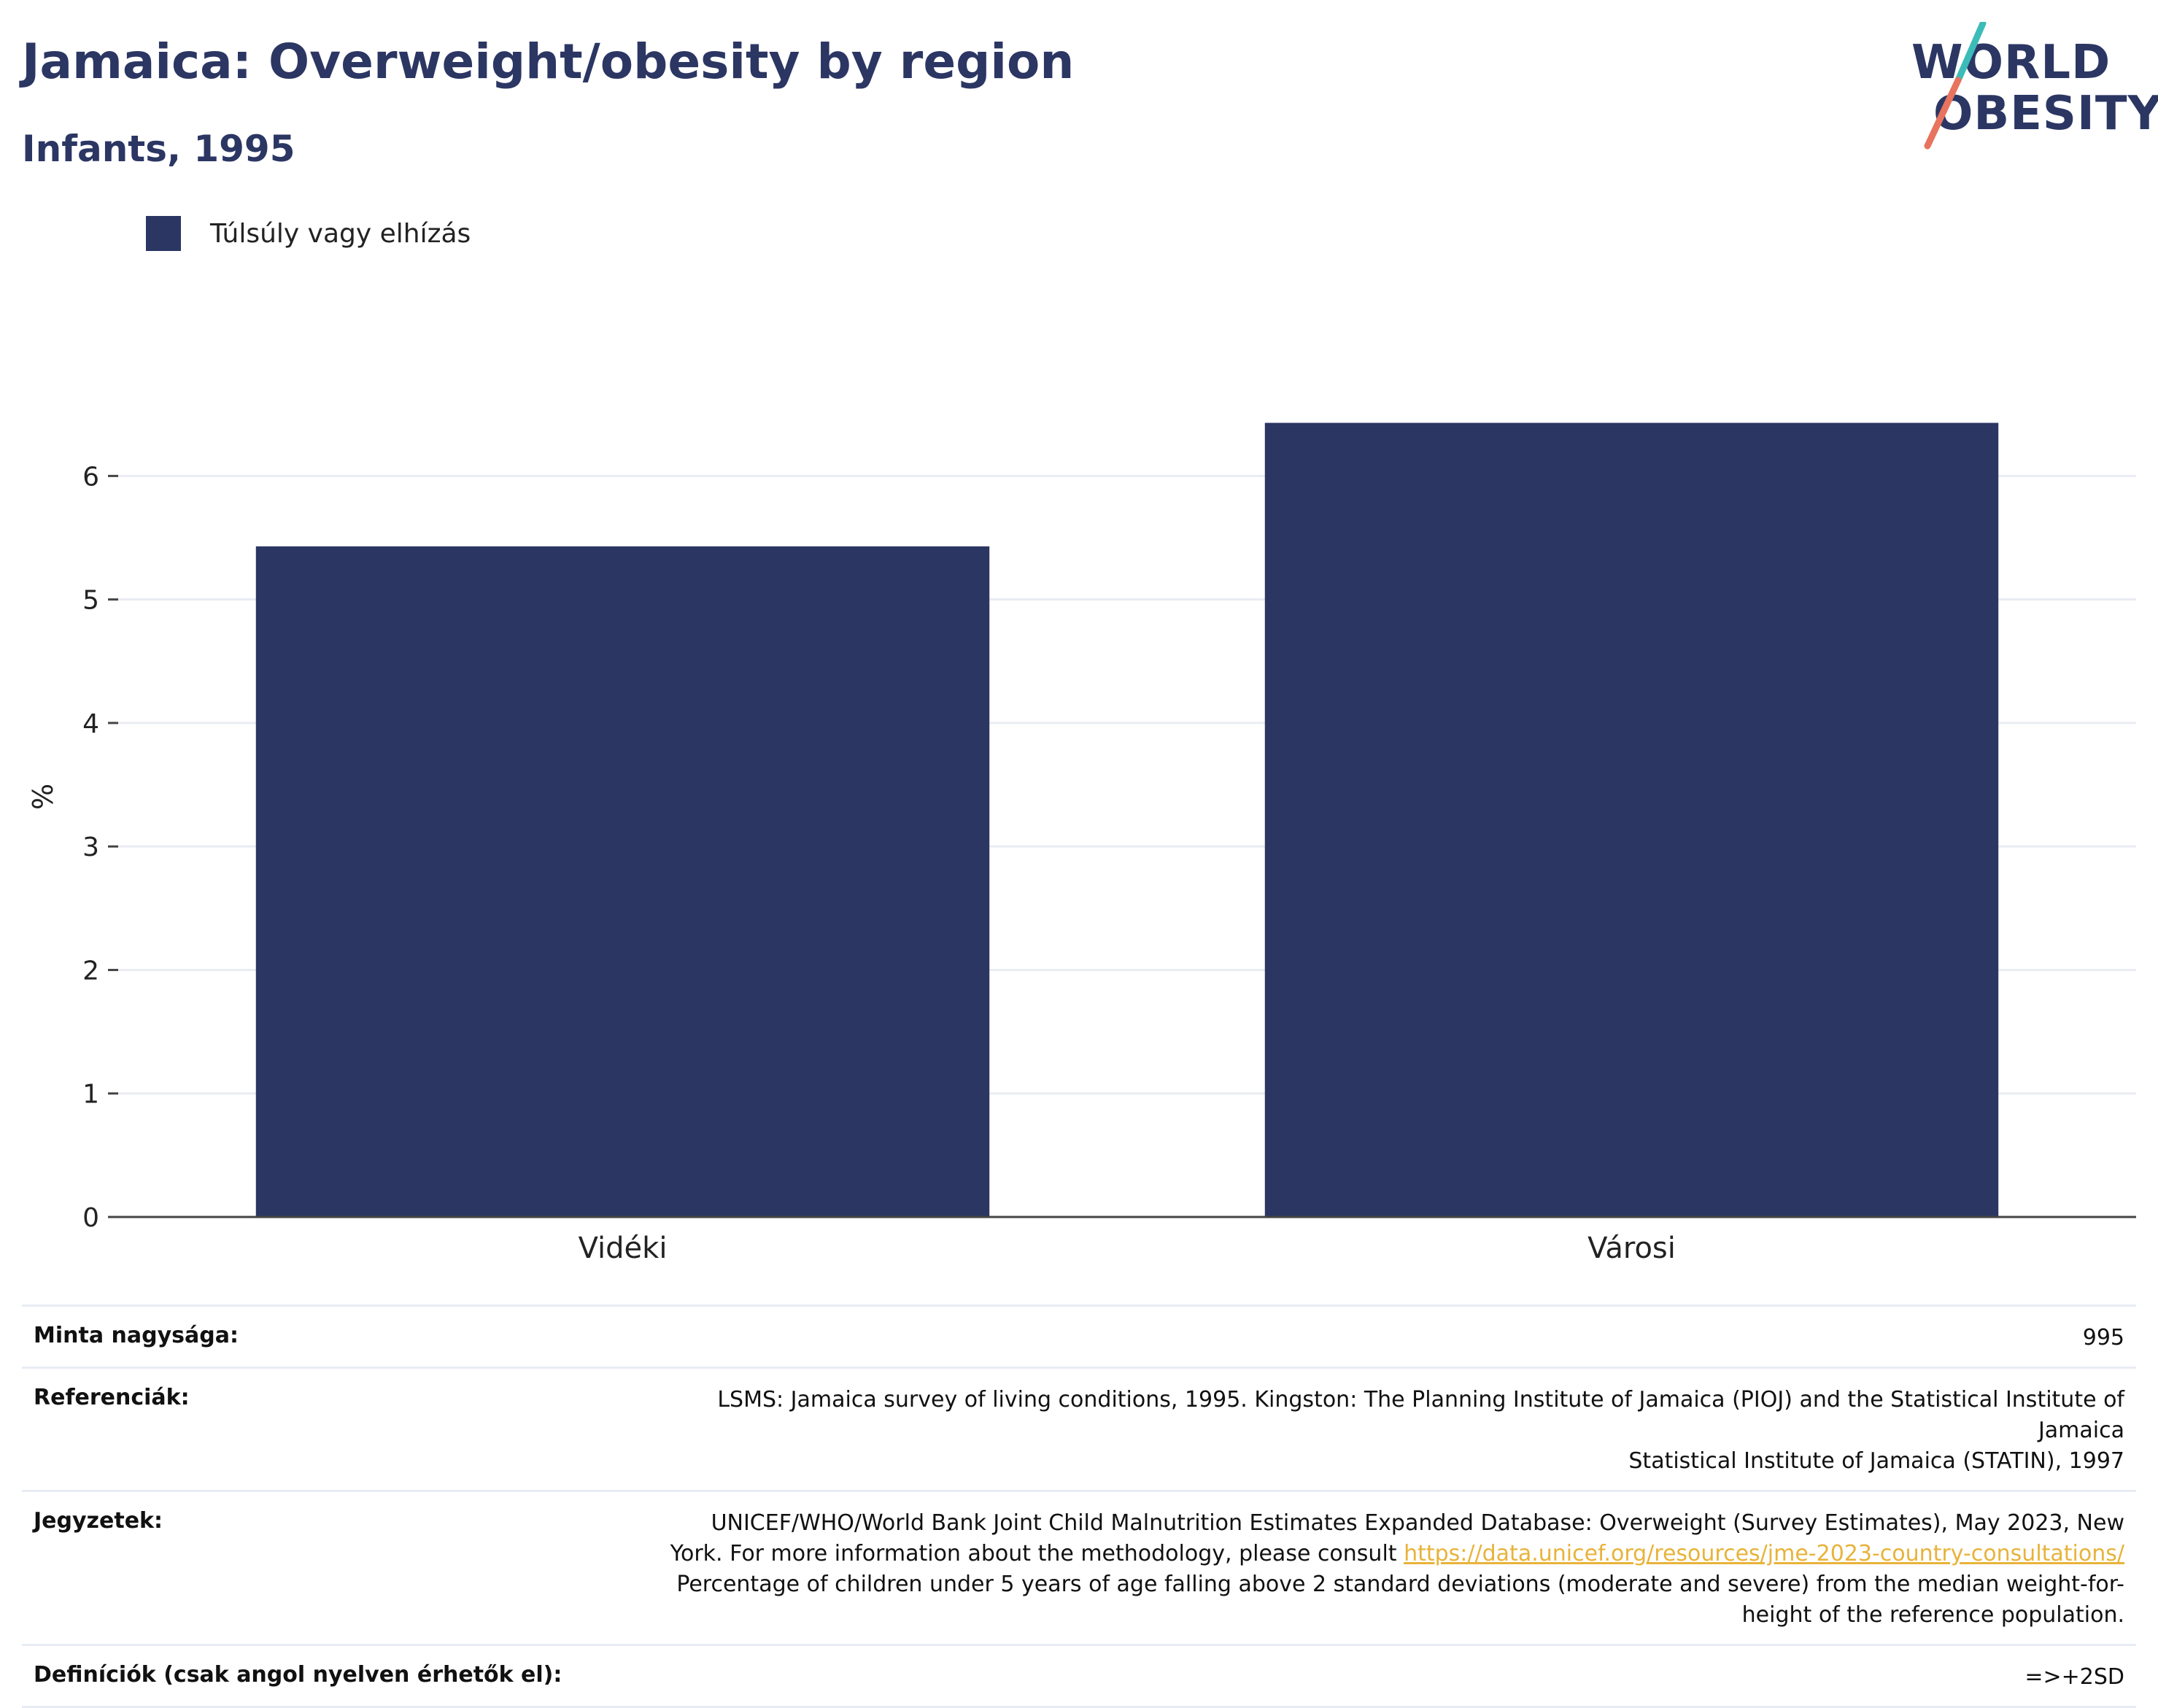 The height and width of the screenshot is (1708, 2158). What do you see at coordinates (1079, 1336) in the screenshot?
I see `meta-row-sample: Minta nagysága: 995` at bounding box center [1079, 1336].